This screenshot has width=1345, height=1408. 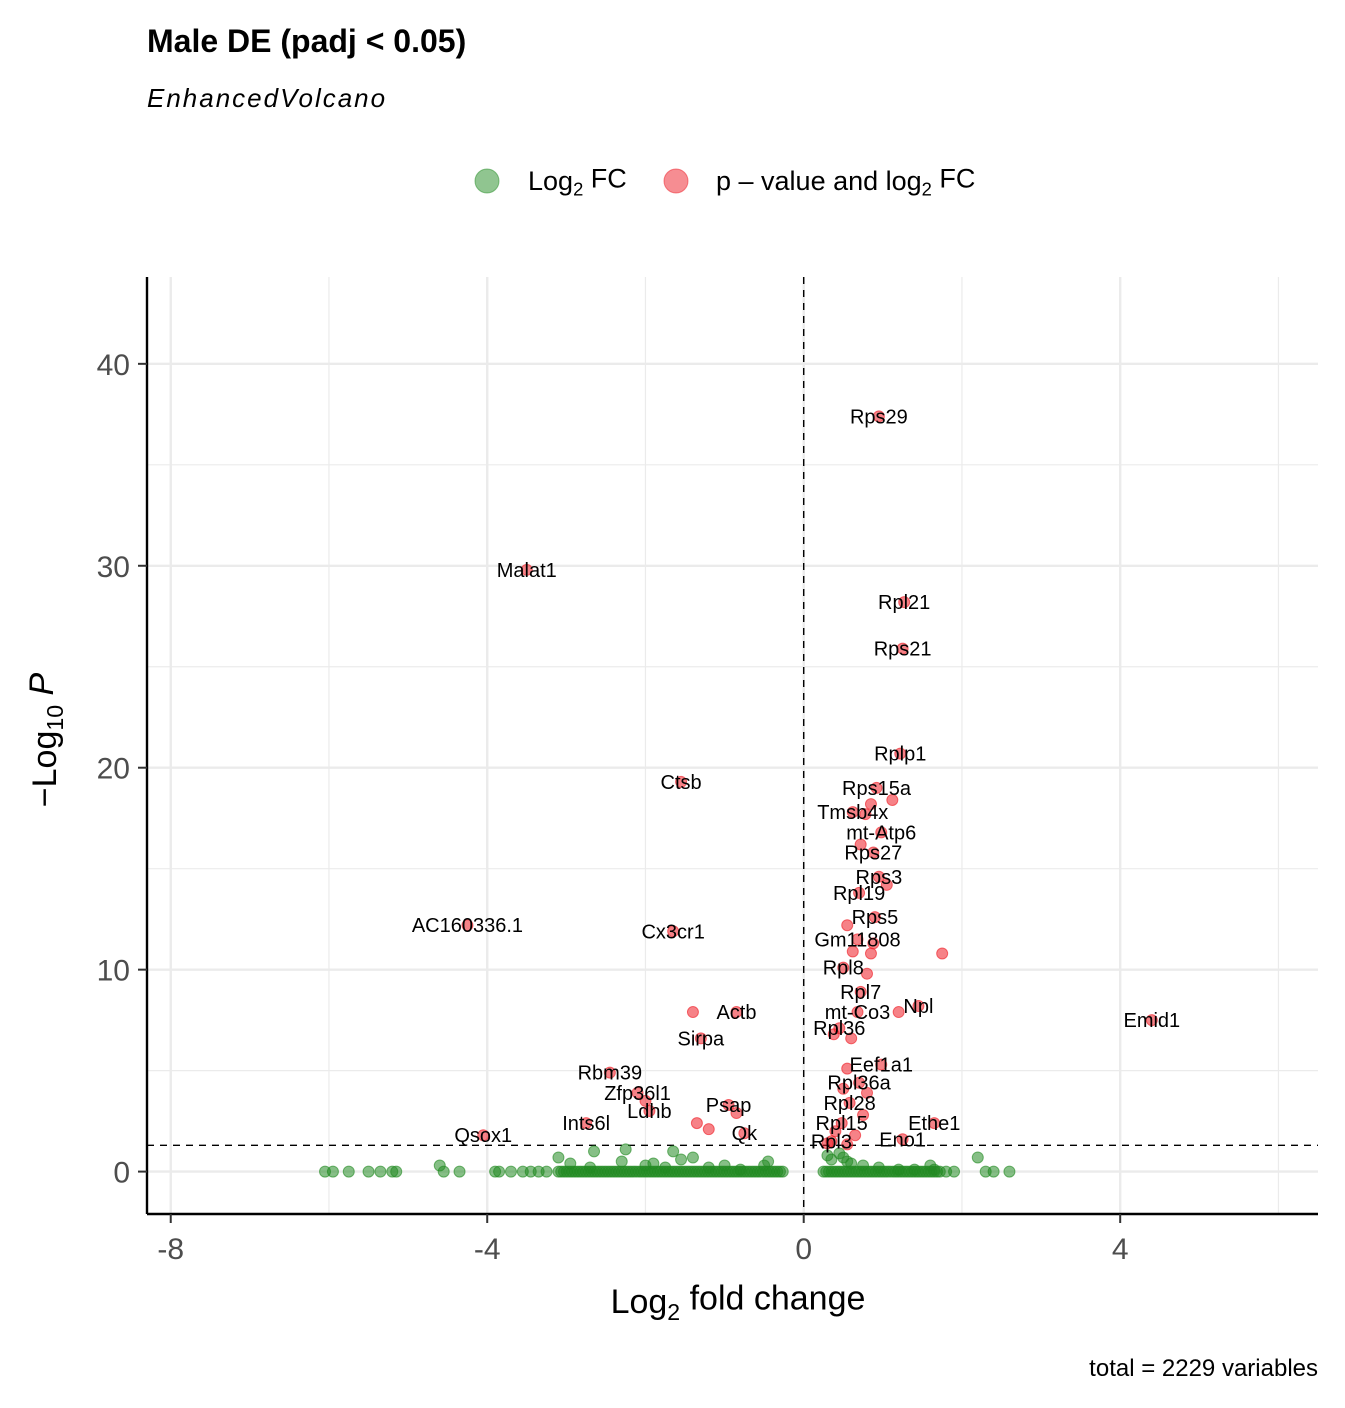 I want to click on x-tick-label: 0, so click(x=803, y=1249).